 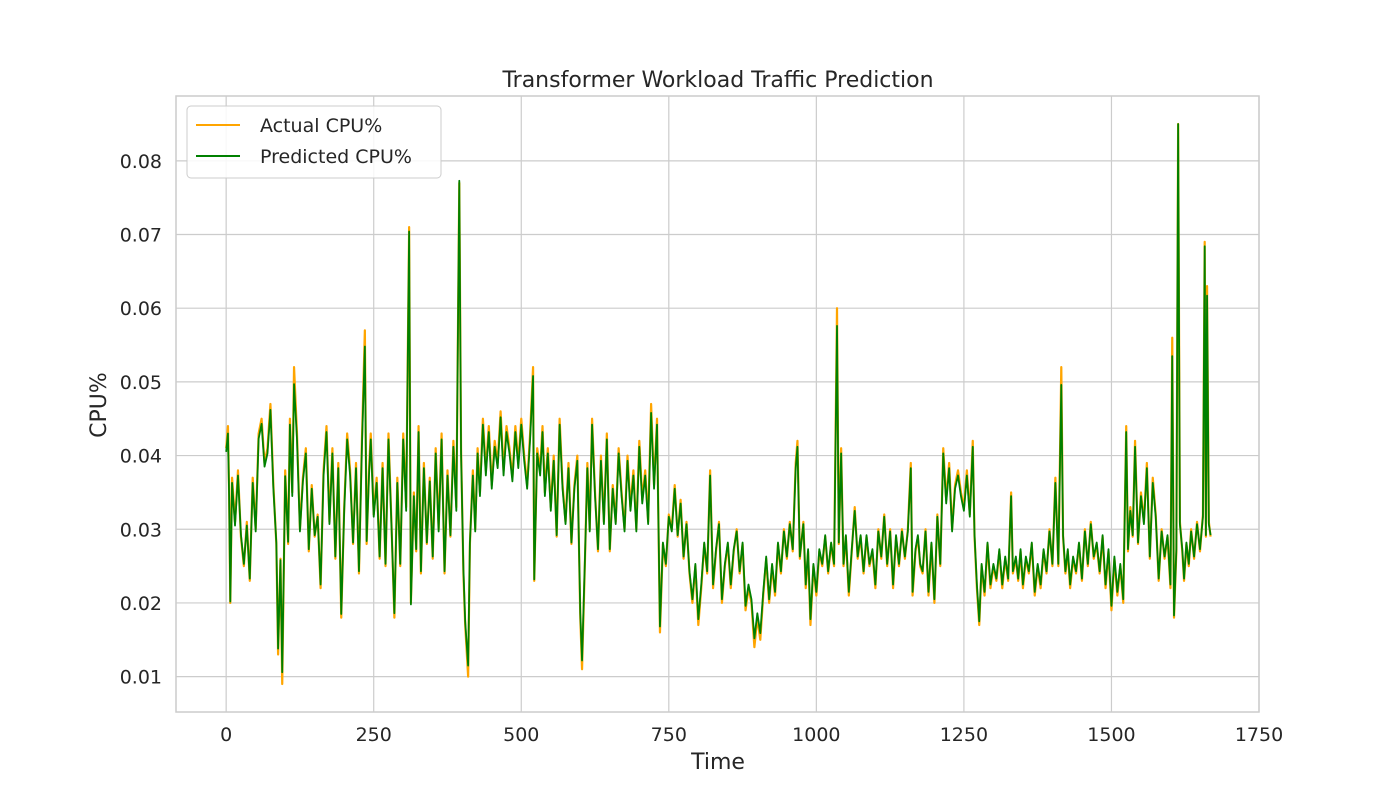 I want to click on legend-label-actual: Actual CPU%, so click(x=321, y=126).